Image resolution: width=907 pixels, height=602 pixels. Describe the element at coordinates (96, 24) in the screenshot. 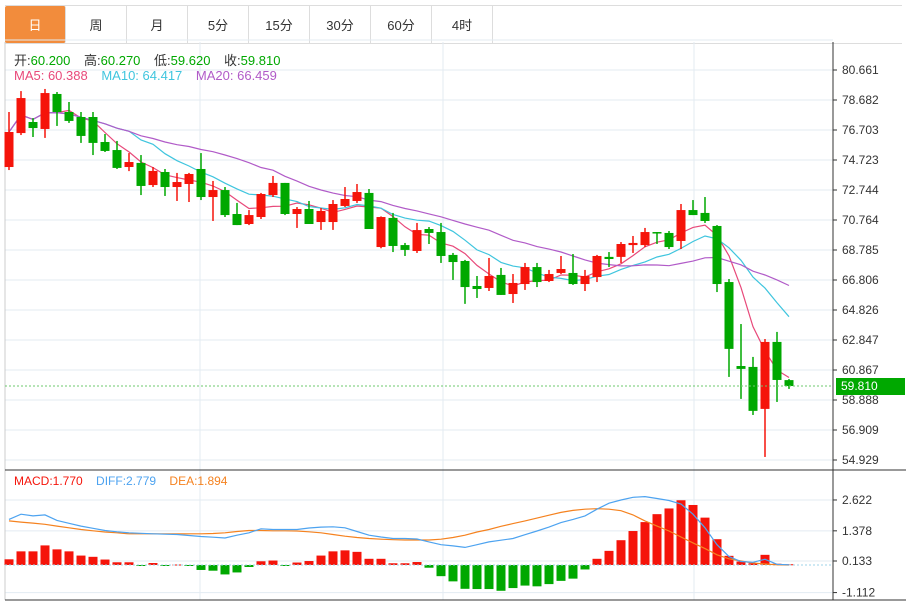

I see `tab-week: 周` at that location.